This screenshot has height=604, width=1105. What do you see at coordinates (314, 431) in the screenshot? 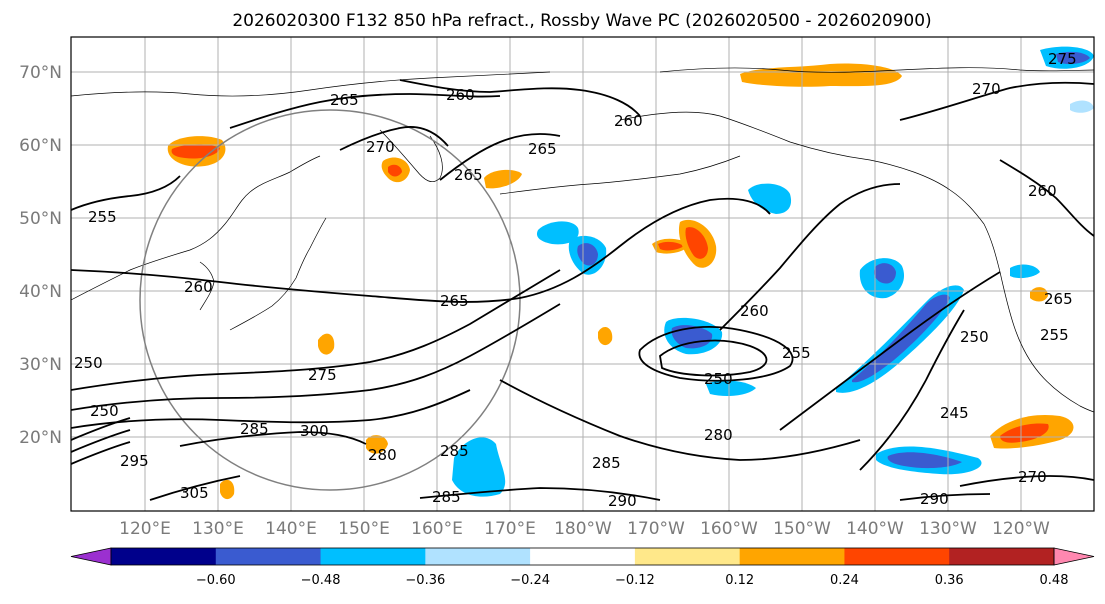
I see `contour-label: 300` at bounding box center [314, 431].